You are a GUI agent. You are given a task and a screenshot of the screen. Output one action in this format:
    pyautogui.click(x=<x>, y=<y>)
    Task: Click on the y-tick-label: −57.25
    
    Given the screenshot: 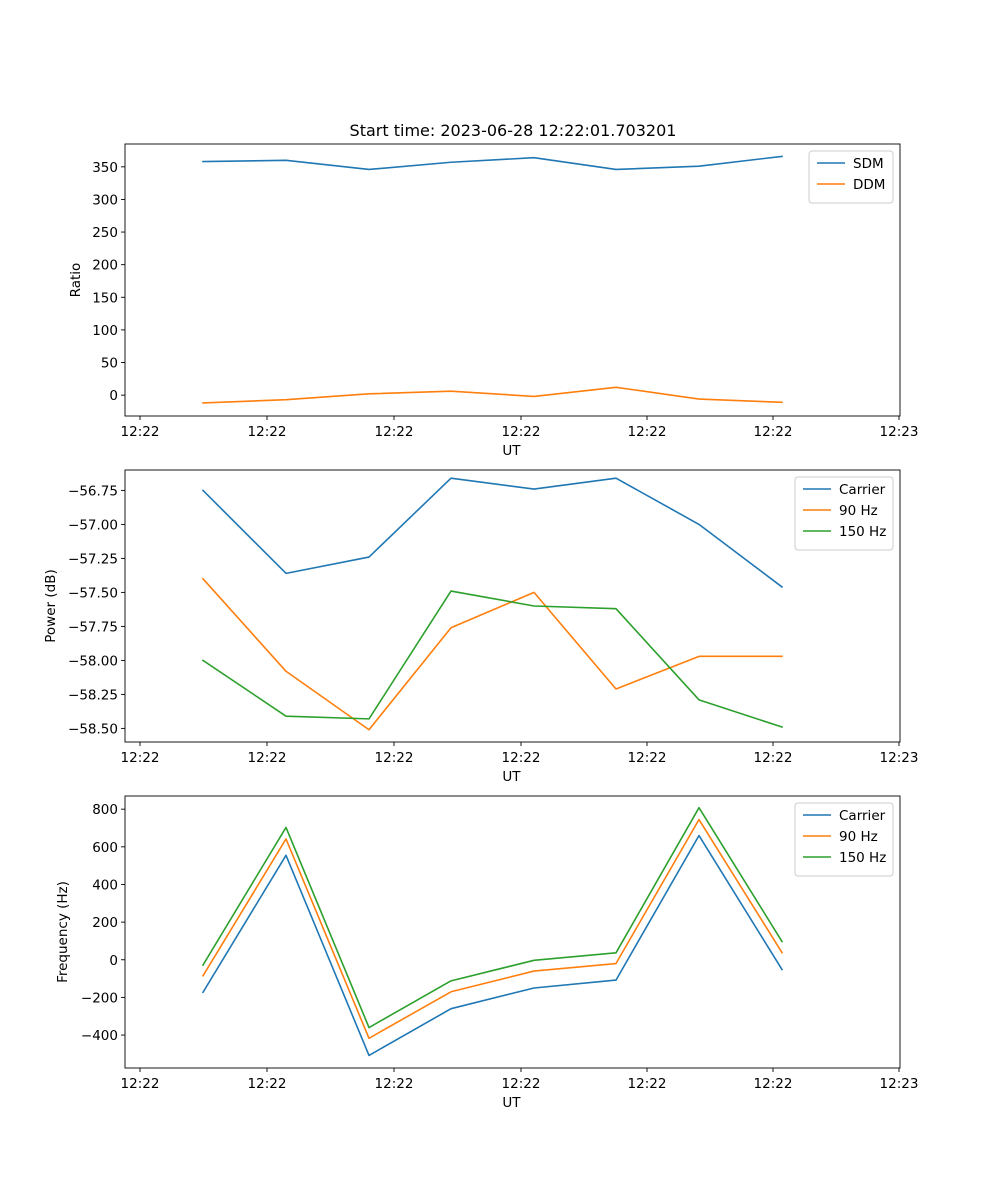 What is the action you would take?
    pyautogui.click(x=93, y=559)
    